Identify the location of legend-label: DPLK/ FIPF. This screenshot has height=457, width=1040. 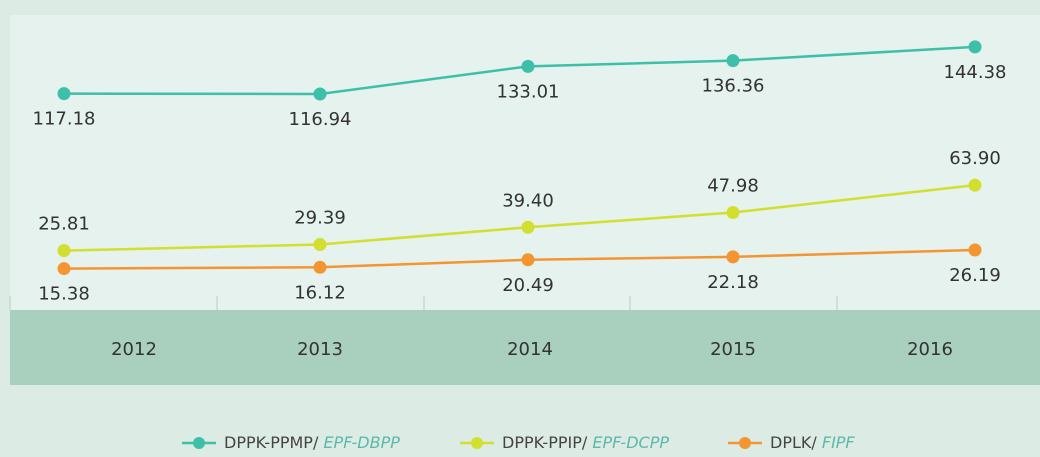
(812, 442).